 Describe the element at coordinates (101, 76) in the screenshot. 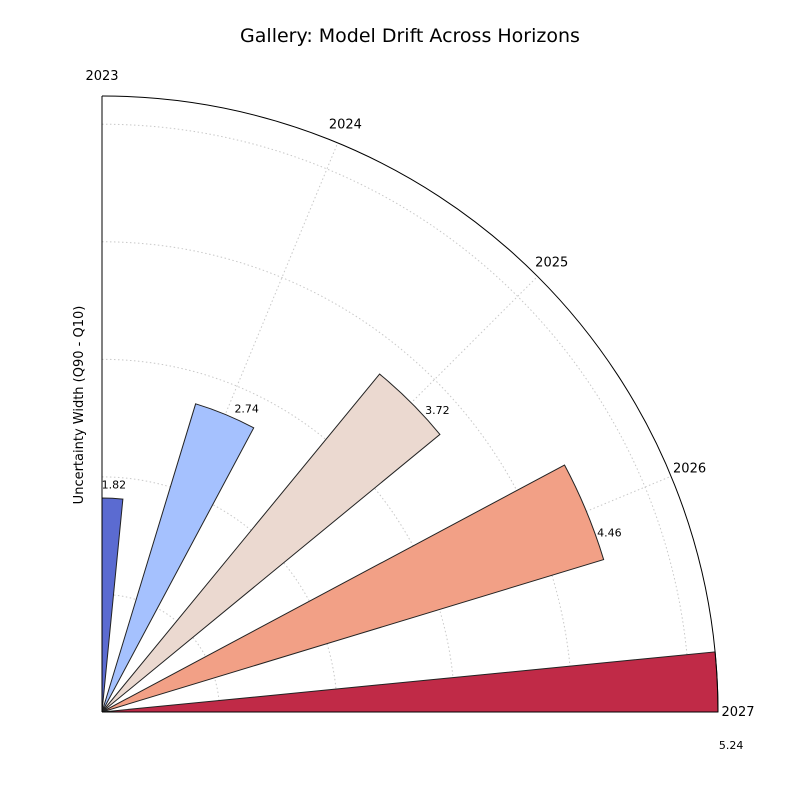

I see `category-label-2023: 2023` at that location.